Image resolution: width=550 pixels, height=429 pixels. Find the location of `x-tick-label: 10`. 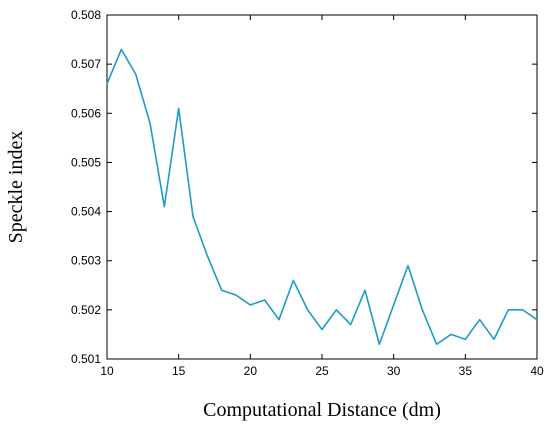

x-tick-label: 10 is located at coordinates (107, 371).